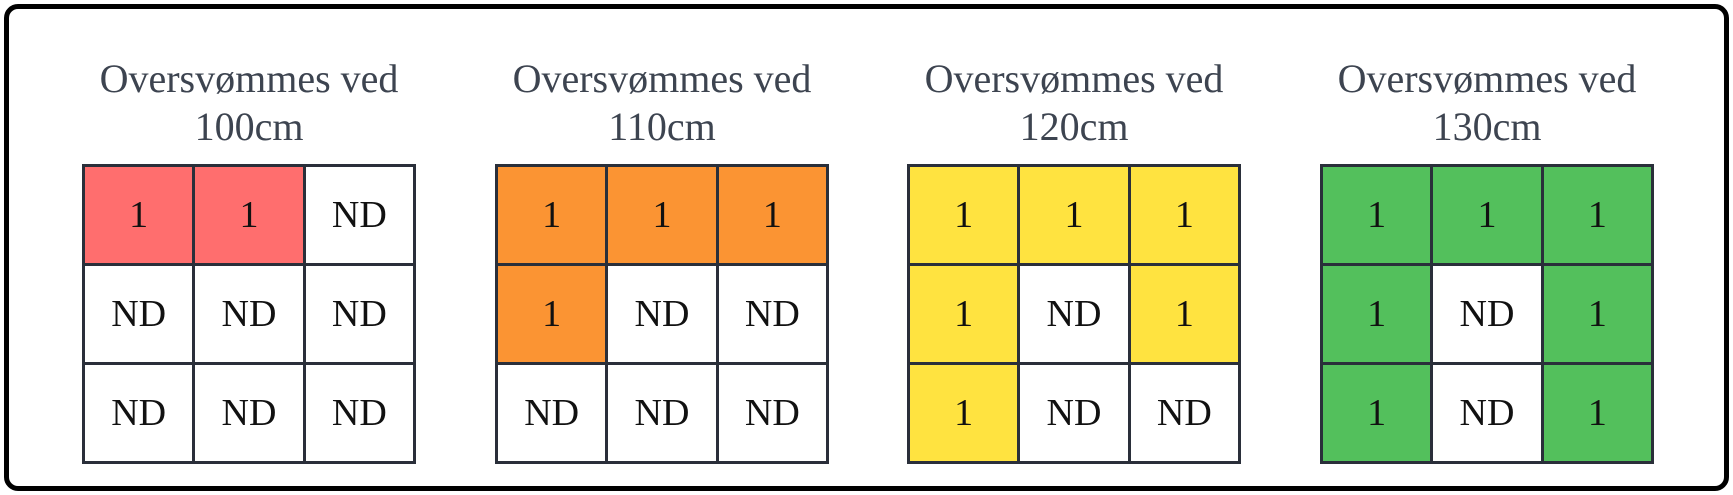  What do you see at coordinates (249, 126) in the screenshot?
I see `panel-title-line2: 100cm` at bounding box center [249, 126].